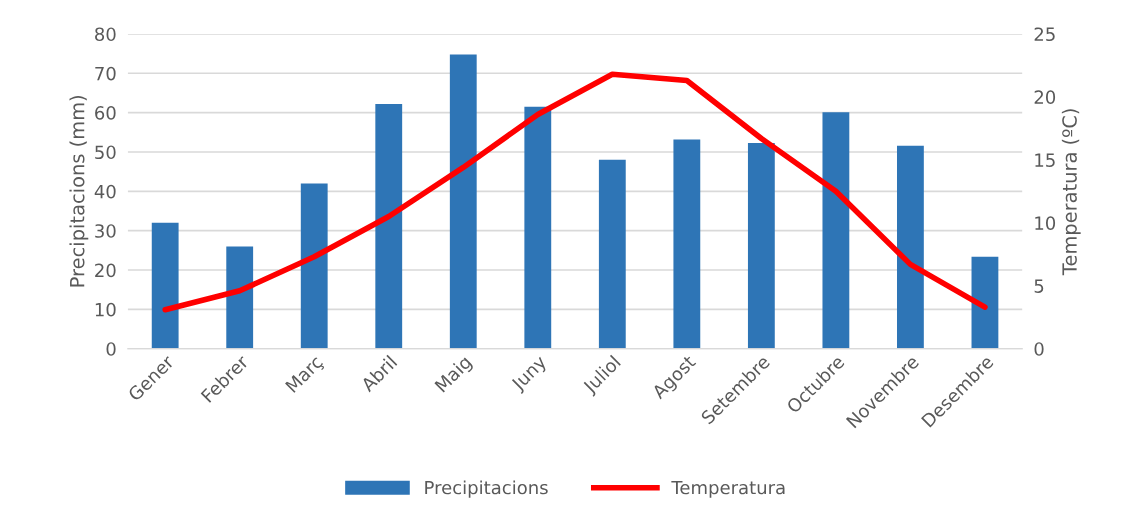 The image size is (1132, 530). I want to click on y2-tick-label: 15, so click(1045, 160).